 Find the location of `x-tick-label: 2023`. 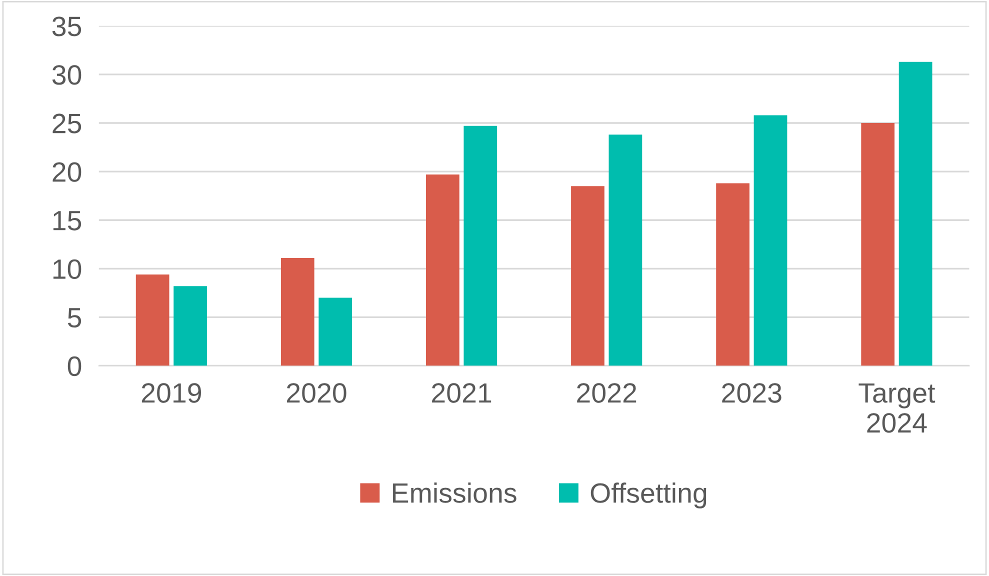

x-tick-label: 2023 is located at coordinates (752, 393).